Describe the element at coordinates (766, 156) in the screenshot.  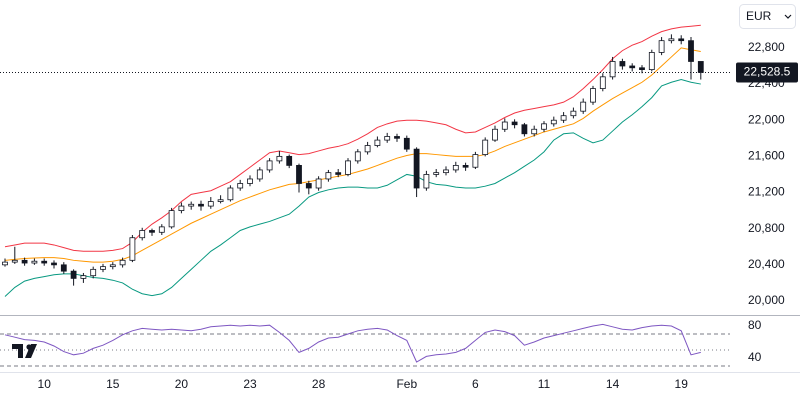
I see `y-tick-label: 21,600` at that location.